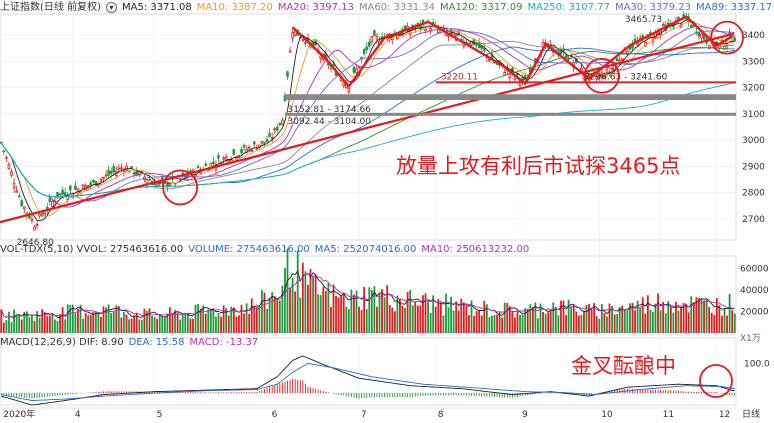 The width and height of the screenshot is (774, 423). Describe the element at coordinates (623, 366) in the screenshot. I see `macd-annotation: 金叉酝酿中` at that location.